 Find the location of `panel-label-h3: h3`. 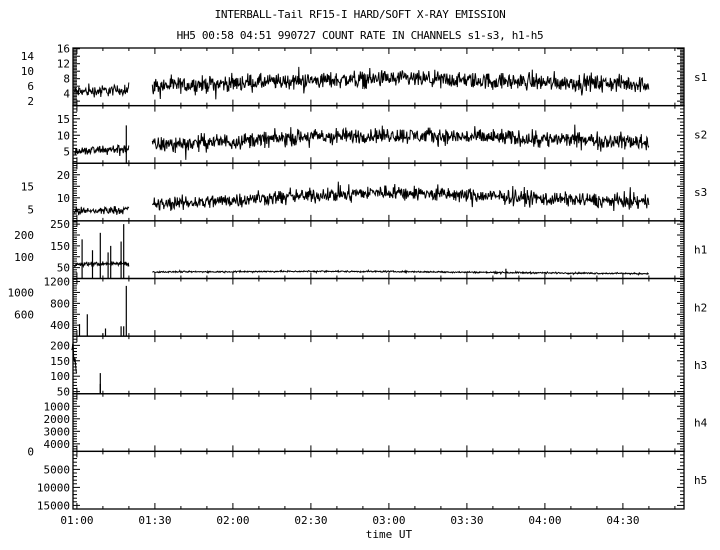

panel-label-h3: h3 is located at coordinates (700, 365).